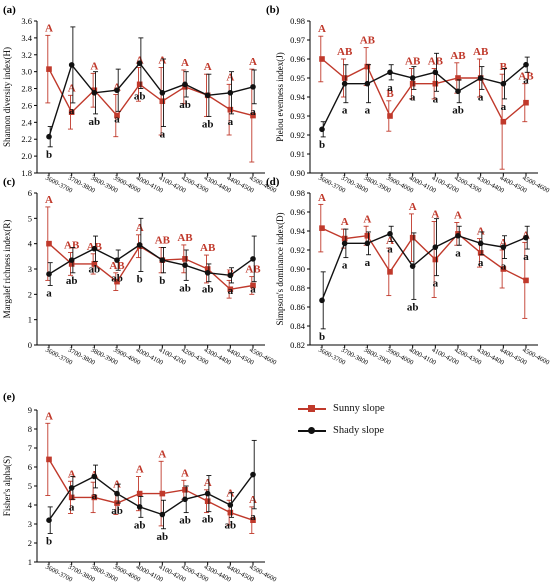 The image size is (550, 582). What do you see at coordinates (297, 116) in the screenshot?
I see `y-tick-label: 0.93` at bounding box center [297, 116].